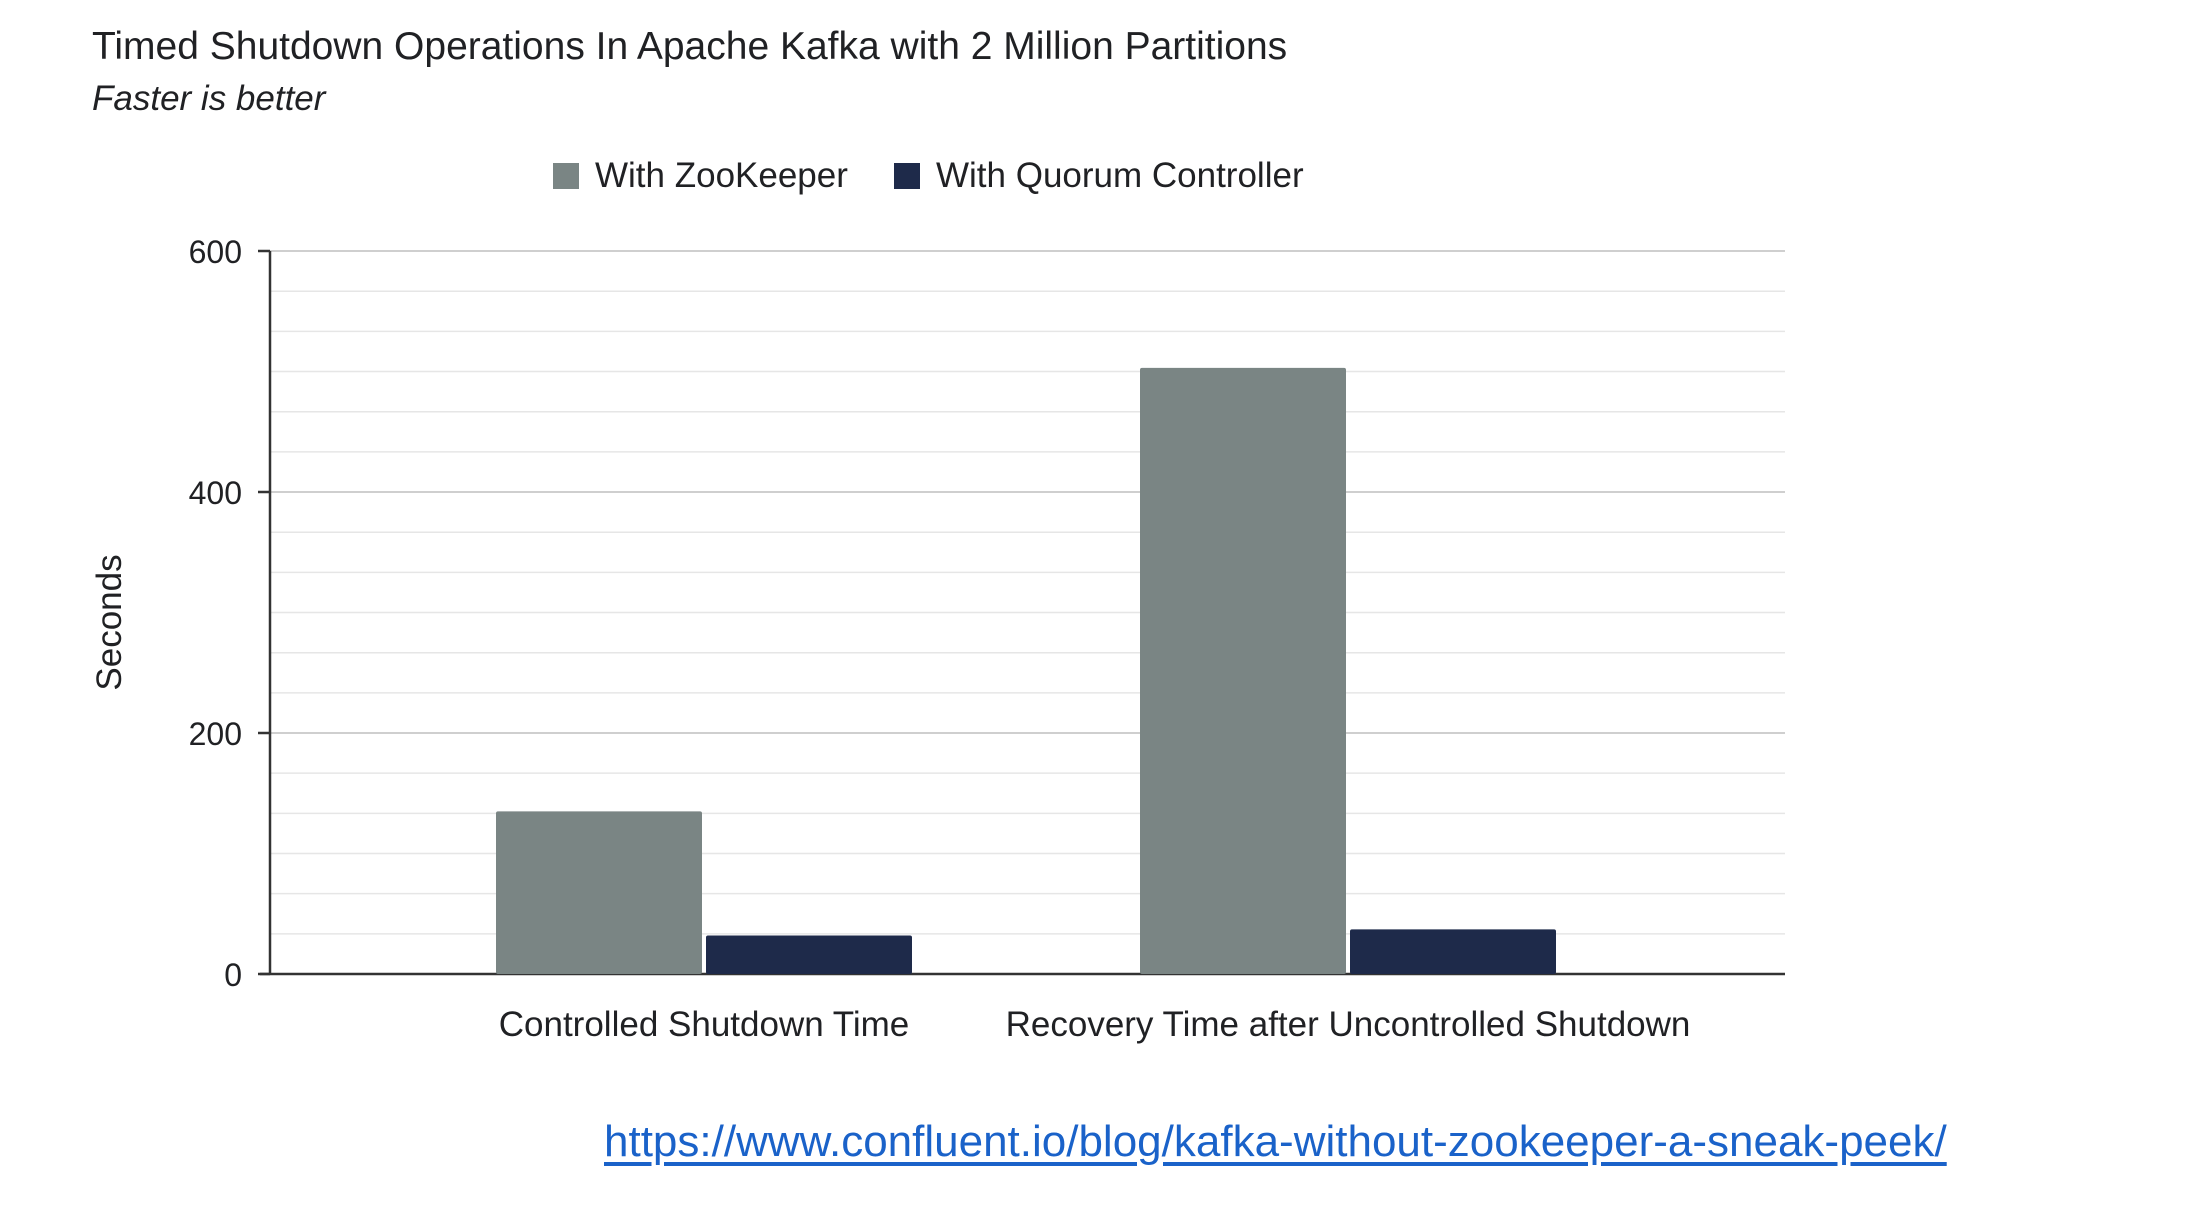 The width and height of the screenshot is (2200, 1212). I want to click on y-tick-label: 200, so click(215, 734).